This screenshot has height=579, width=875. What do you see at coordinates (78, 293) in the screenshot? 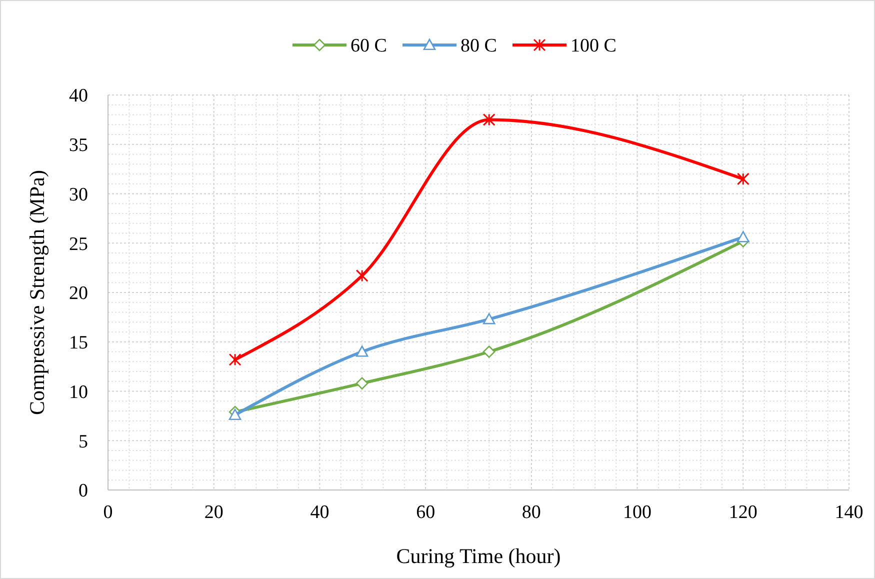
I see `y-tick-label: 20` at bounding box center [78, 293].